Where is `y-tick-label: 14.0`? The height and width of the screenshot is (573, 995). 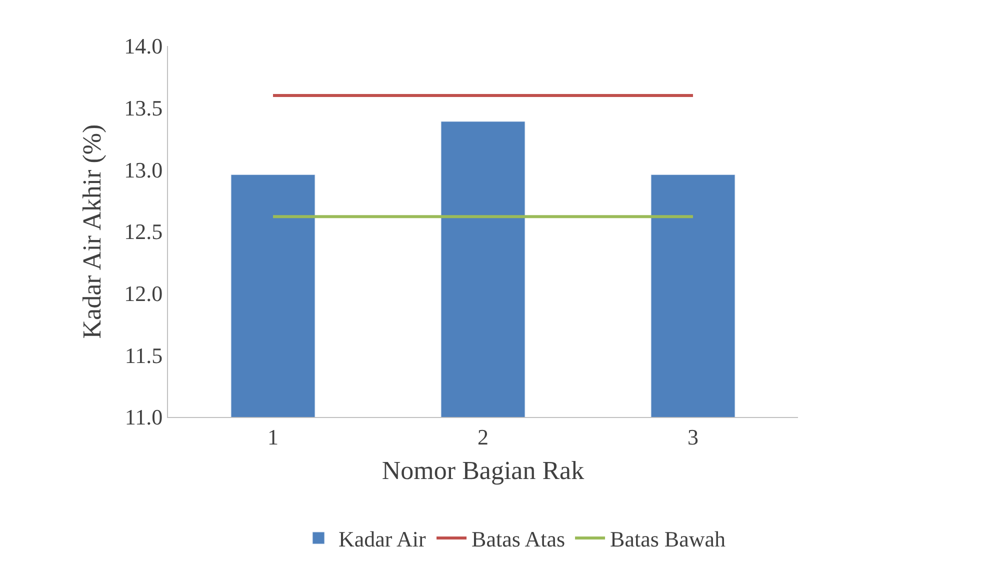
y-tick-label: 14.0 is located at coordinates (143, 46).